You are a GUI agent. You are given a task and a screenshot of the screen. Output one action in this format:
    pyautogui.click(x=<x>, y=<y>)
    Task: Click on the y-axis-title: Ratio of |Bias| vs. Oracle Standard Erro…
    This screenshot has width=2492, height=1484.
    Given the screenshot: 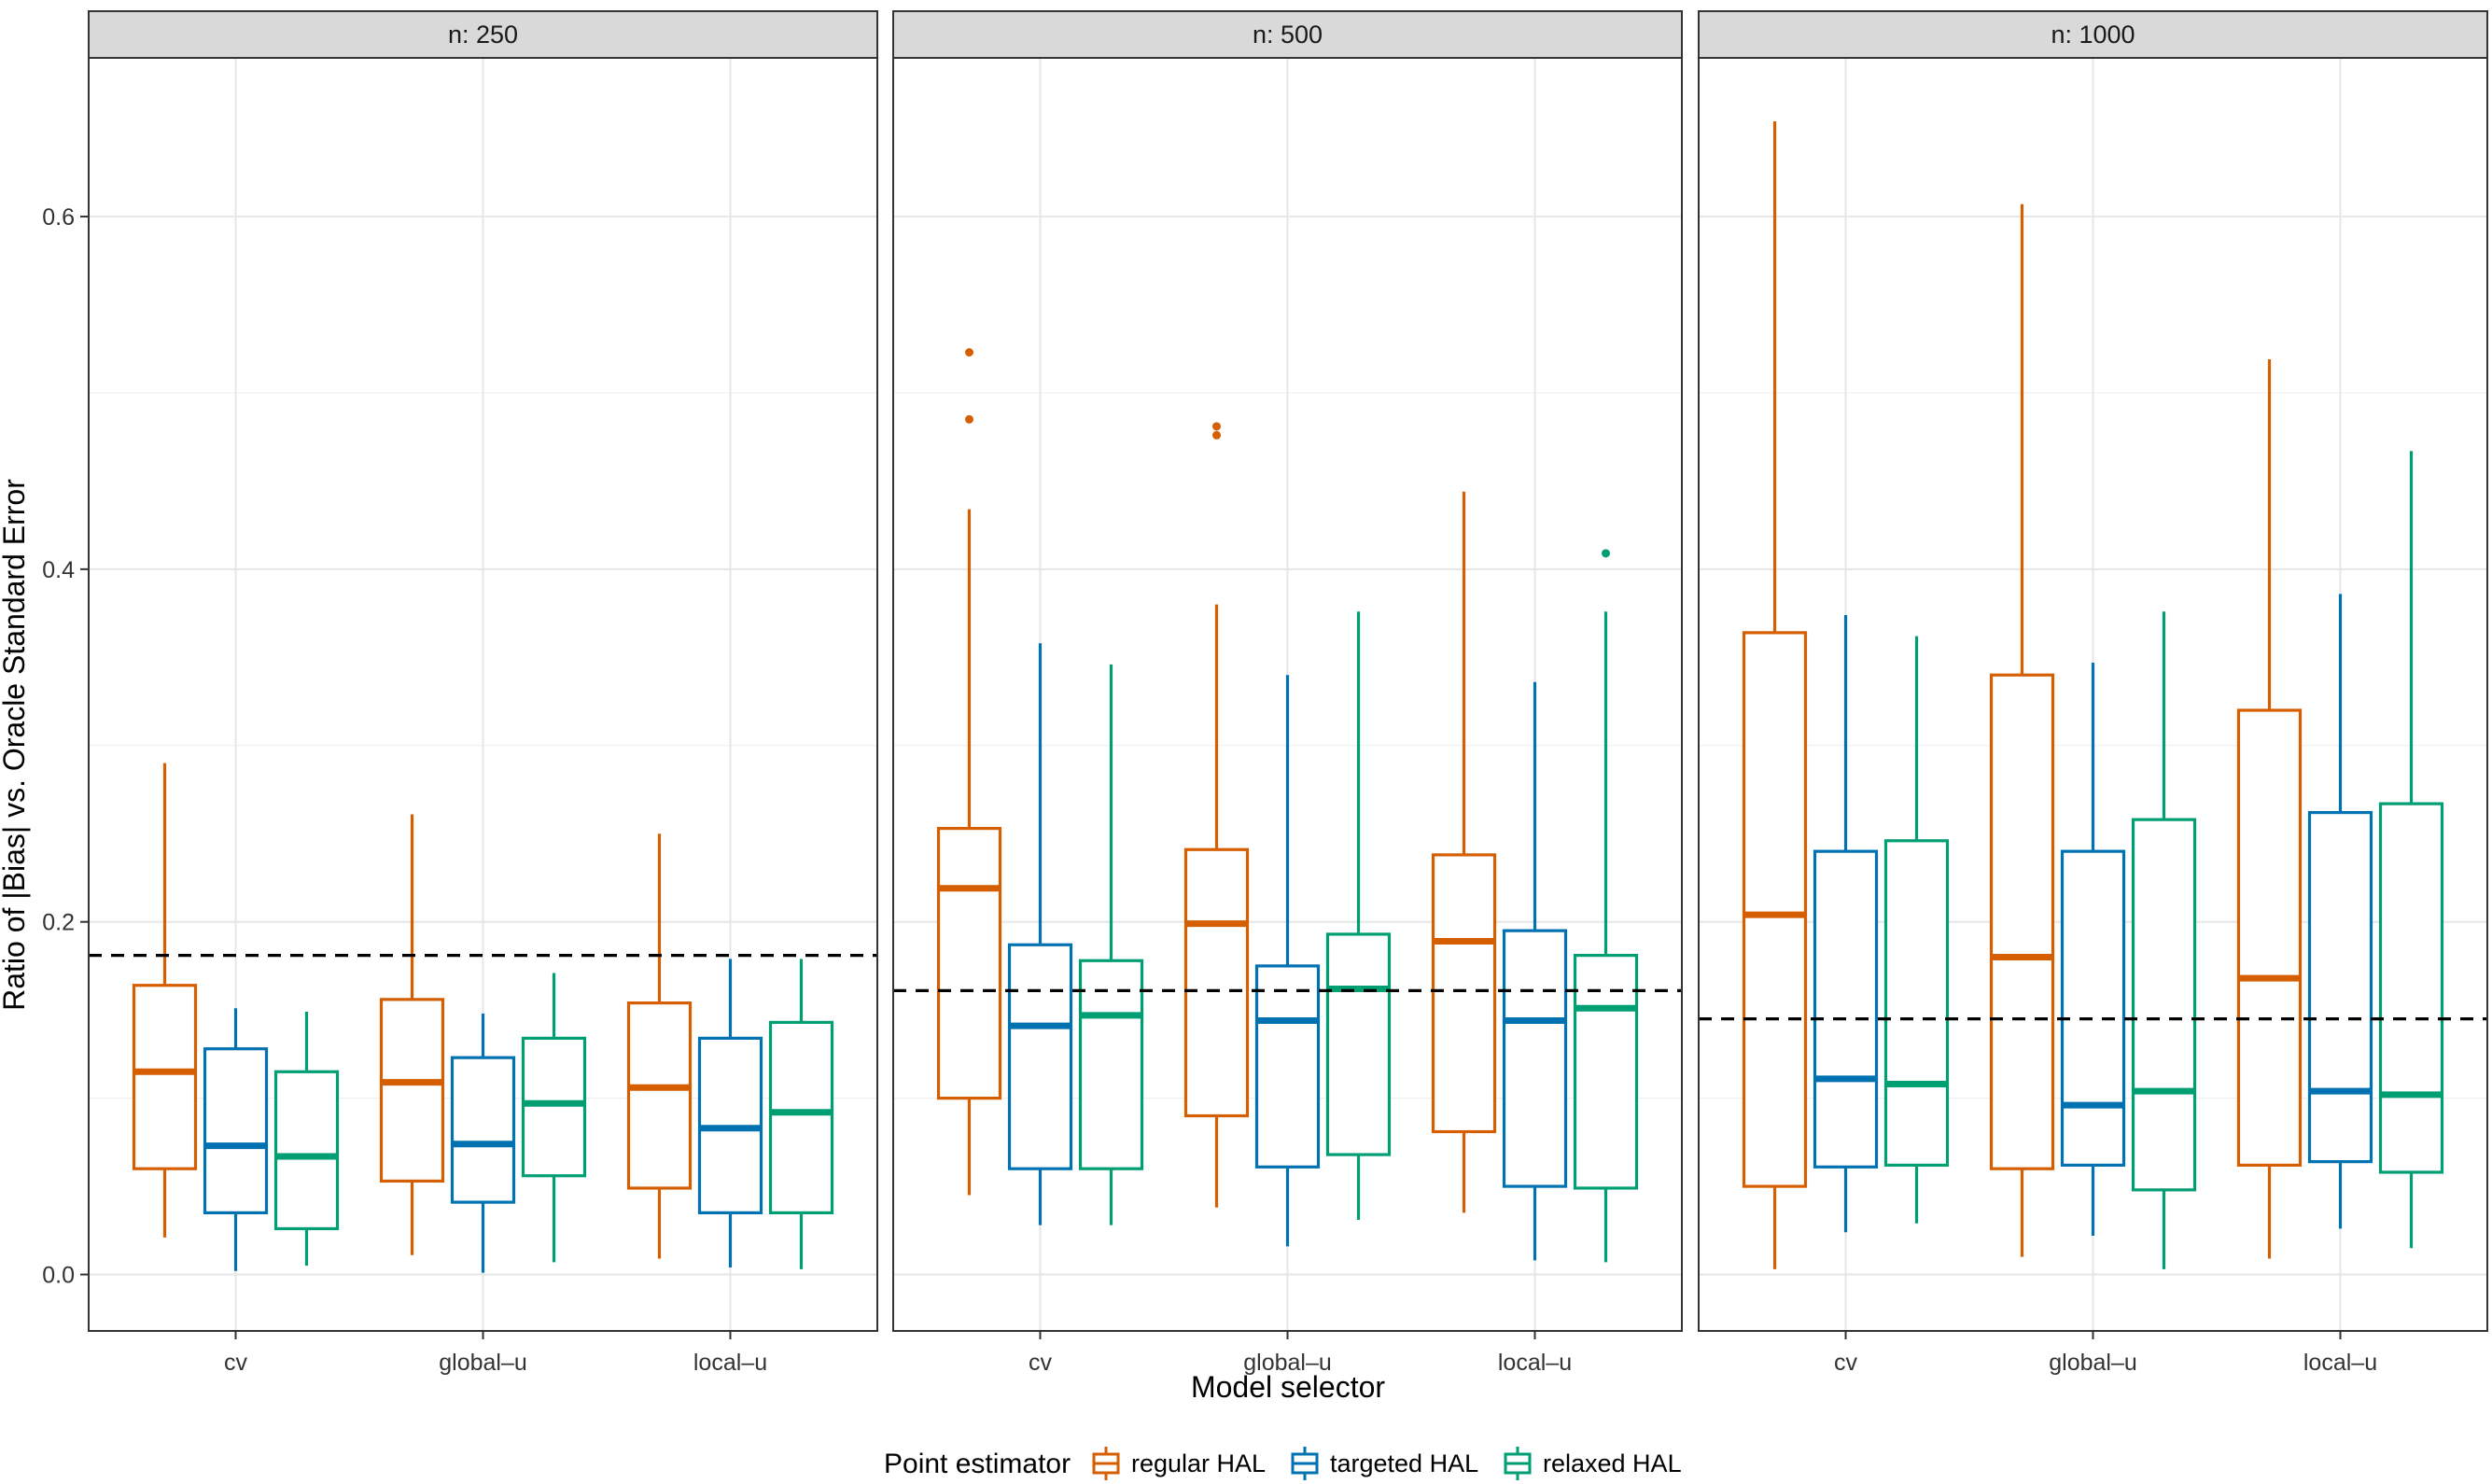 What is the action you would take?
    pyautogui.click(x=15, y=745)
    